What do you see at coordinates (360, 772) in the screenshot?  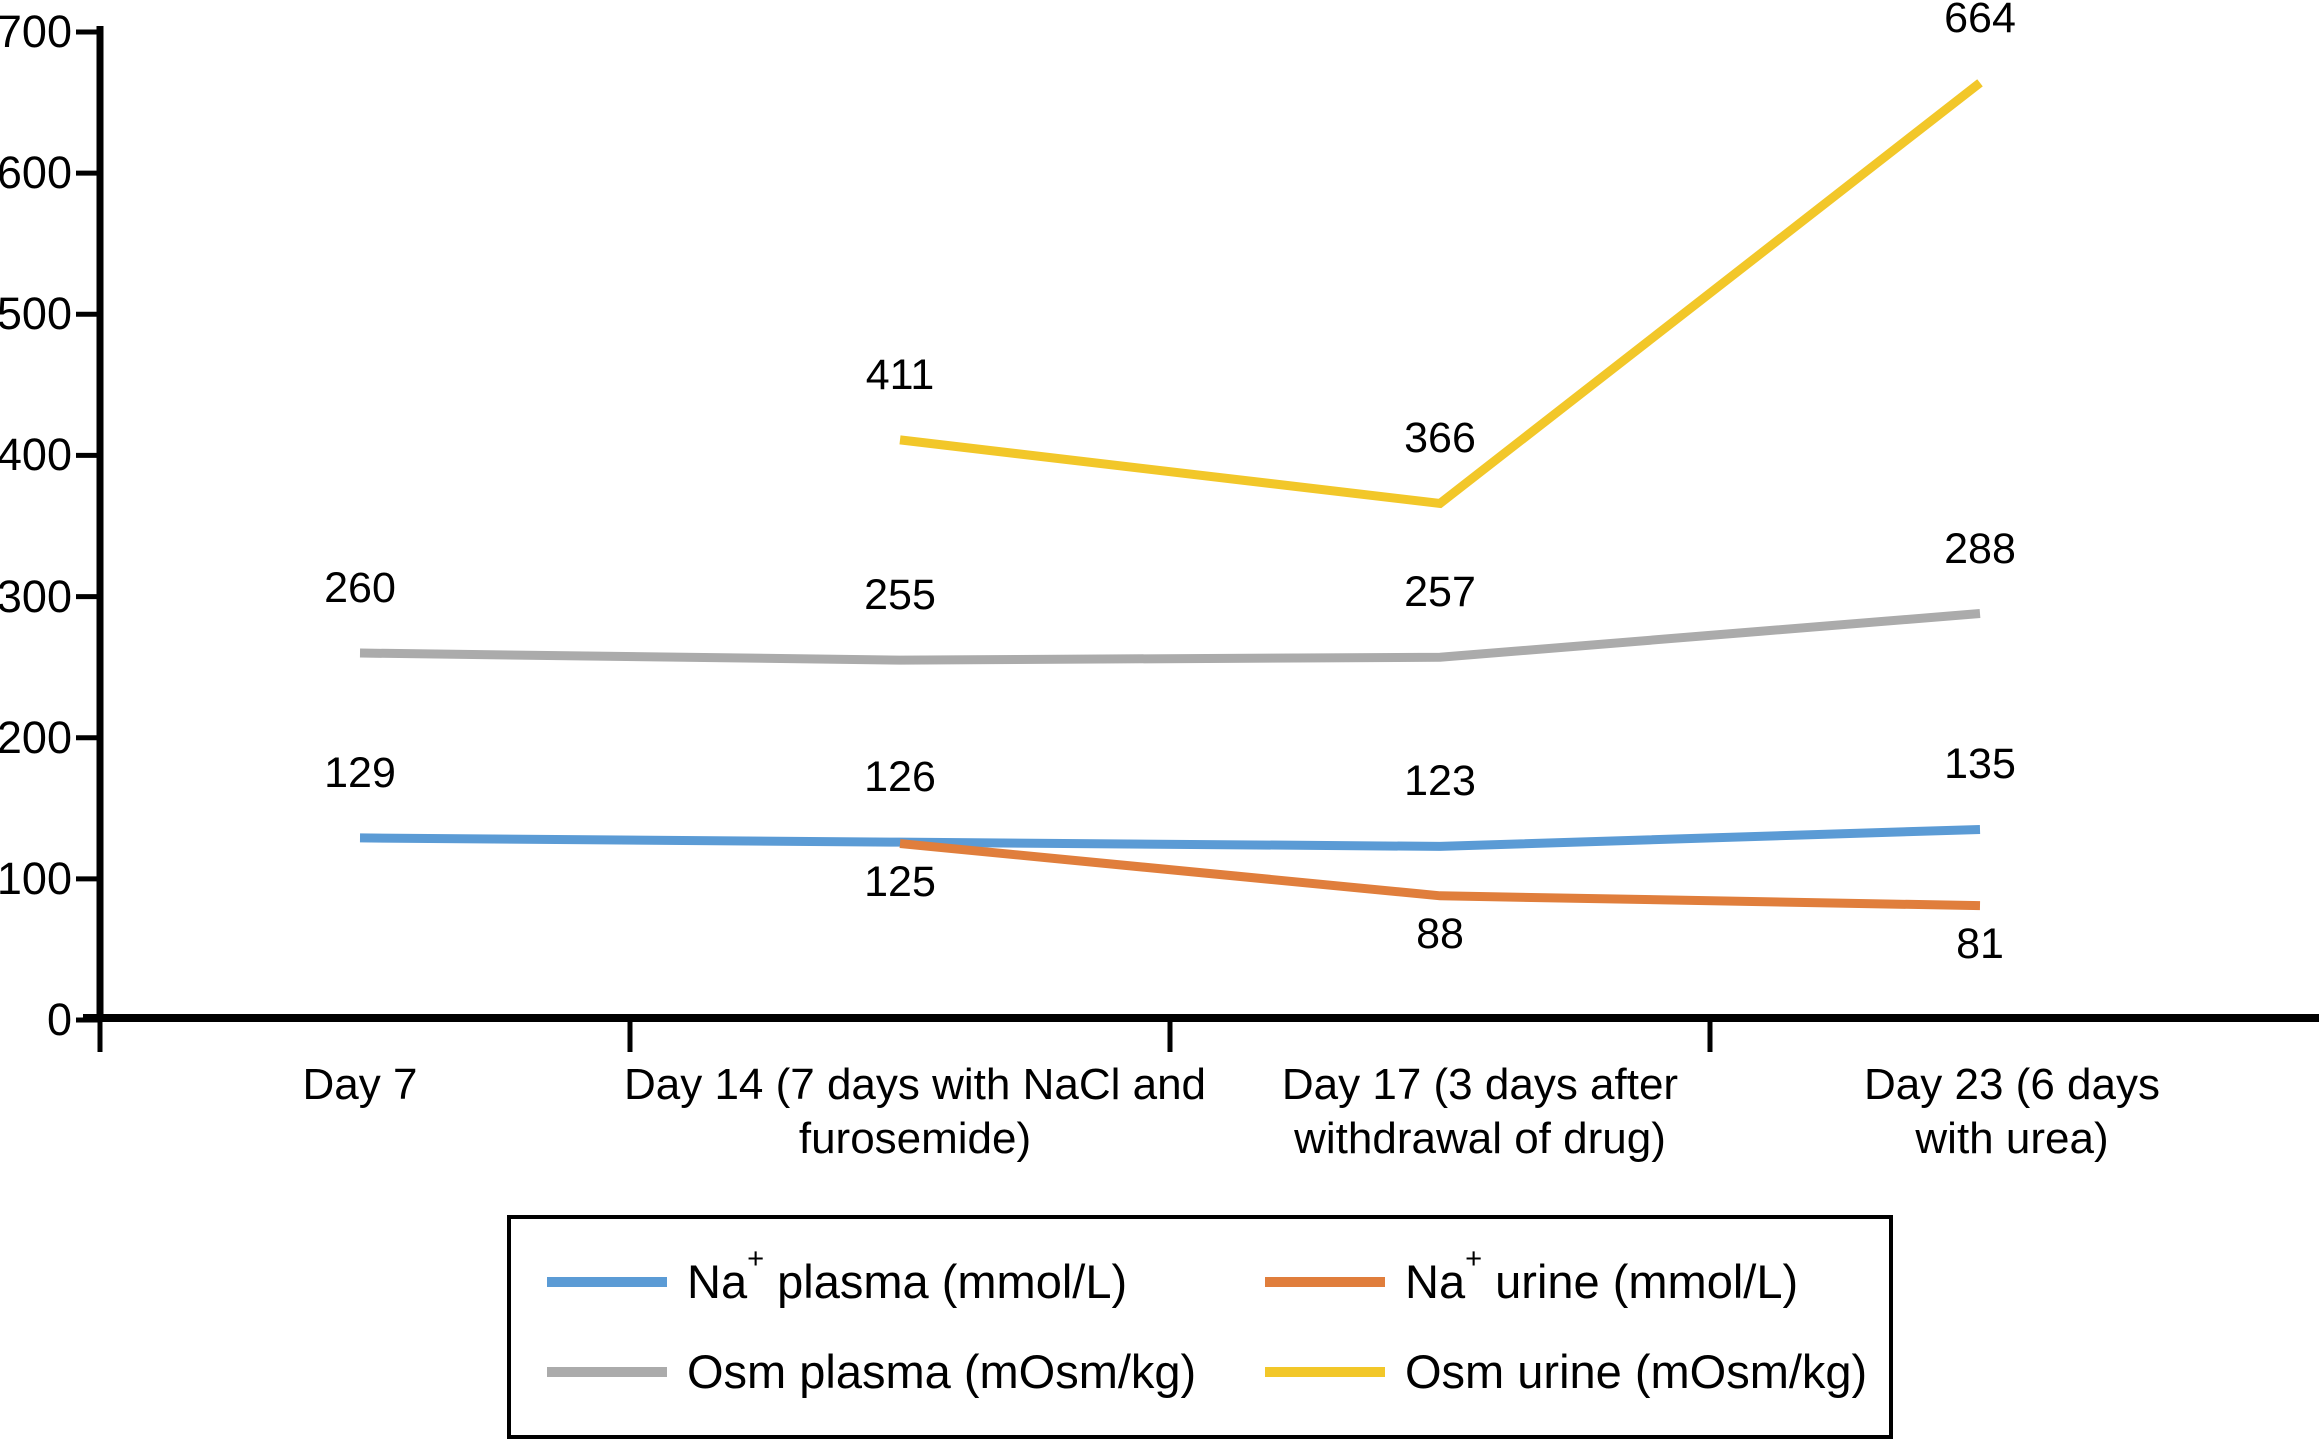 I see `data-label: 129` at bounding box center [360, 772].